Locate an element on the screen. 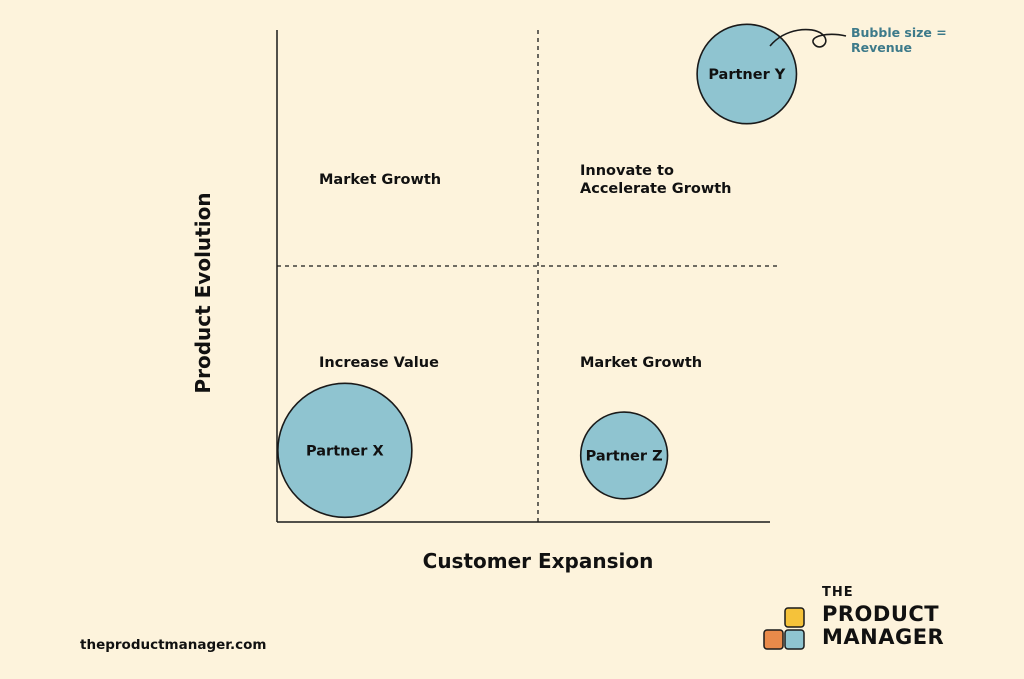 The width and height of the screenshot is (1024, 679). brand-wordmark: THE PRODUCT MANAGER is located at coordinates (883, 618).